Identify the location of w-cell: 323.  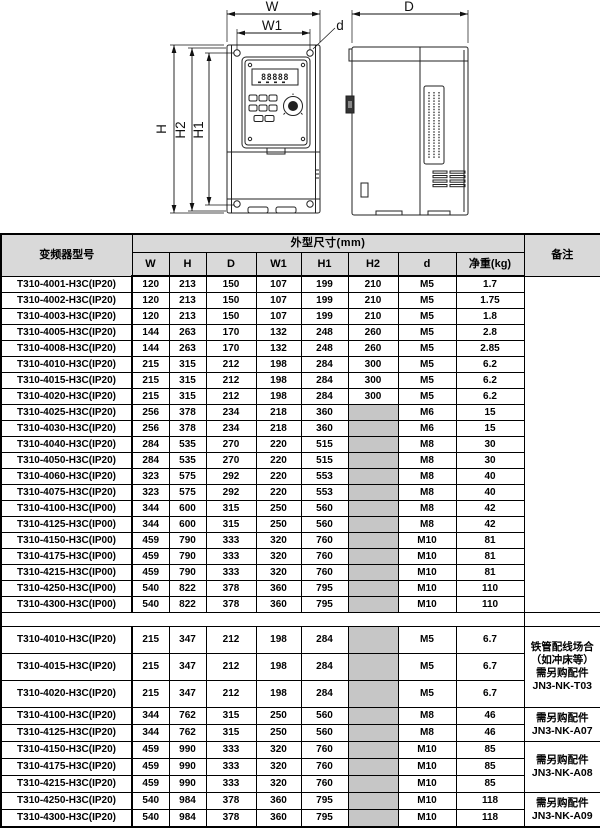
(150, 492).